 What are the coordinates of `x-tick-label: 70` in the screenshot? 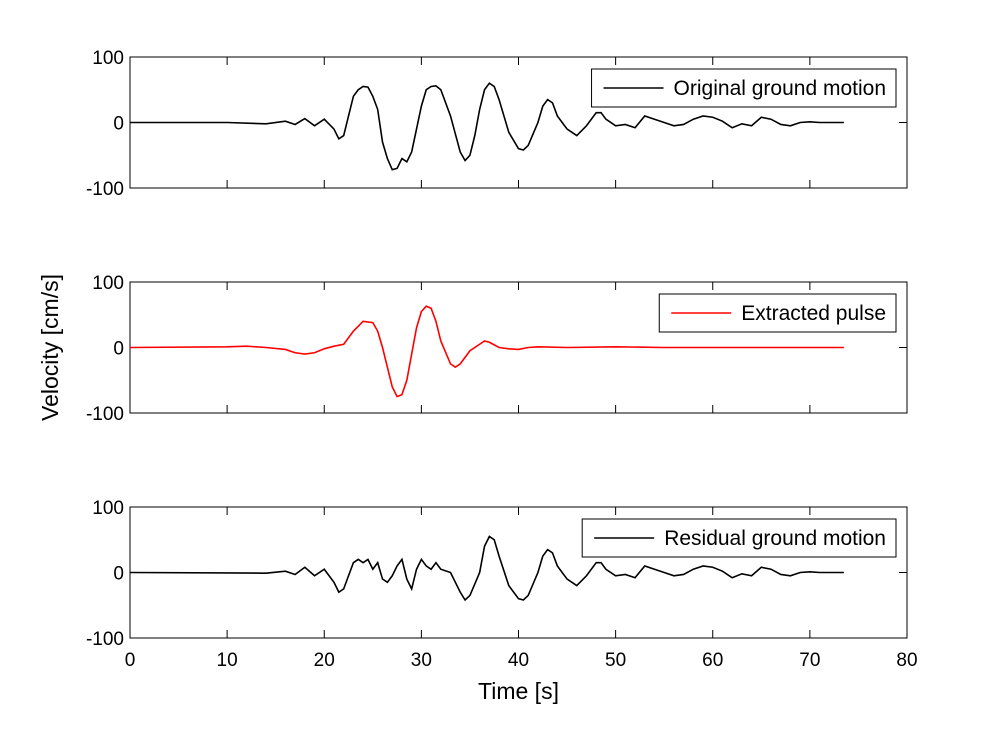 It's located at (809, 660).